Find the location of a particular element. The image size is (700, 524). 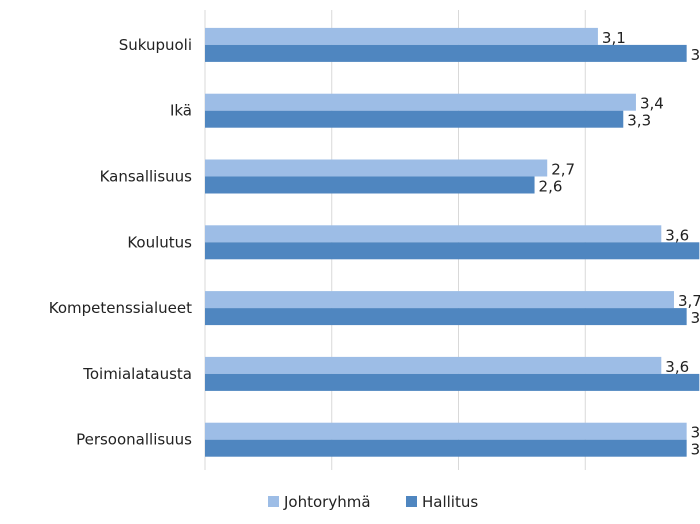

category-label: Kansallisuus is located at coordinates (146, 177).